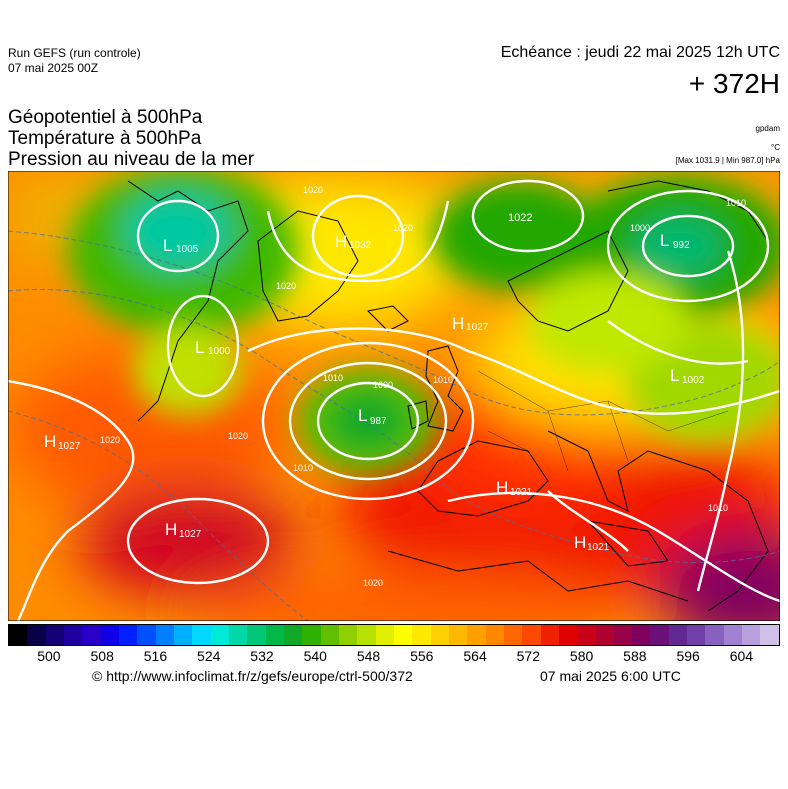  I want to click on colorbar-tick-label: 572, so click(528, 656).